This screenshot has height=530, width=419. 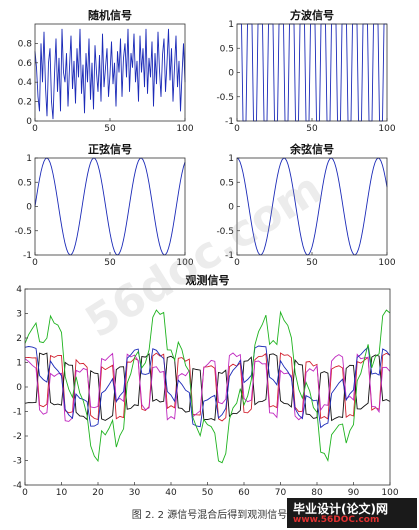 What do you see at coordinates (237, 263) in the screenshot?
I see `x-tick-label-cosine: 0` at bounding box center [237, 263].